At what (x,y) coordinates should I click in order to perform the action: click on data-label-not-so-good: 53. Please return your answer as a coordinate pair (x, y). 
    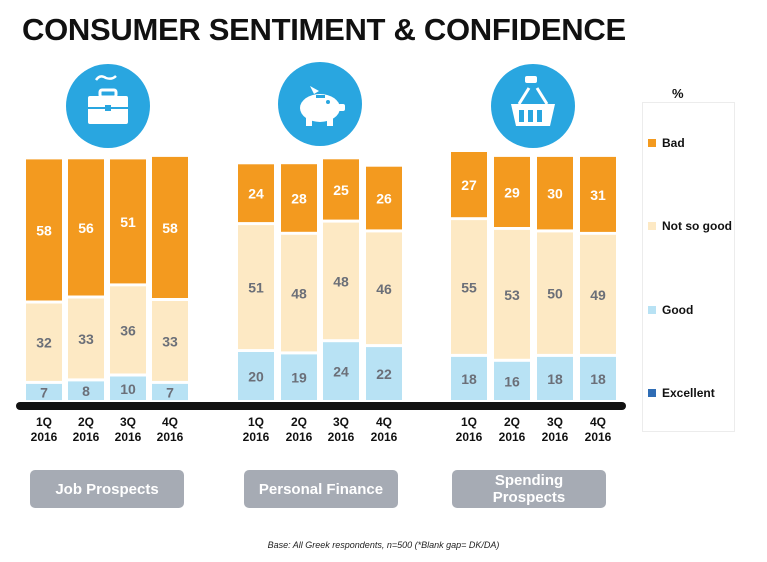
    Looking at the image, I should click on (512, 295).